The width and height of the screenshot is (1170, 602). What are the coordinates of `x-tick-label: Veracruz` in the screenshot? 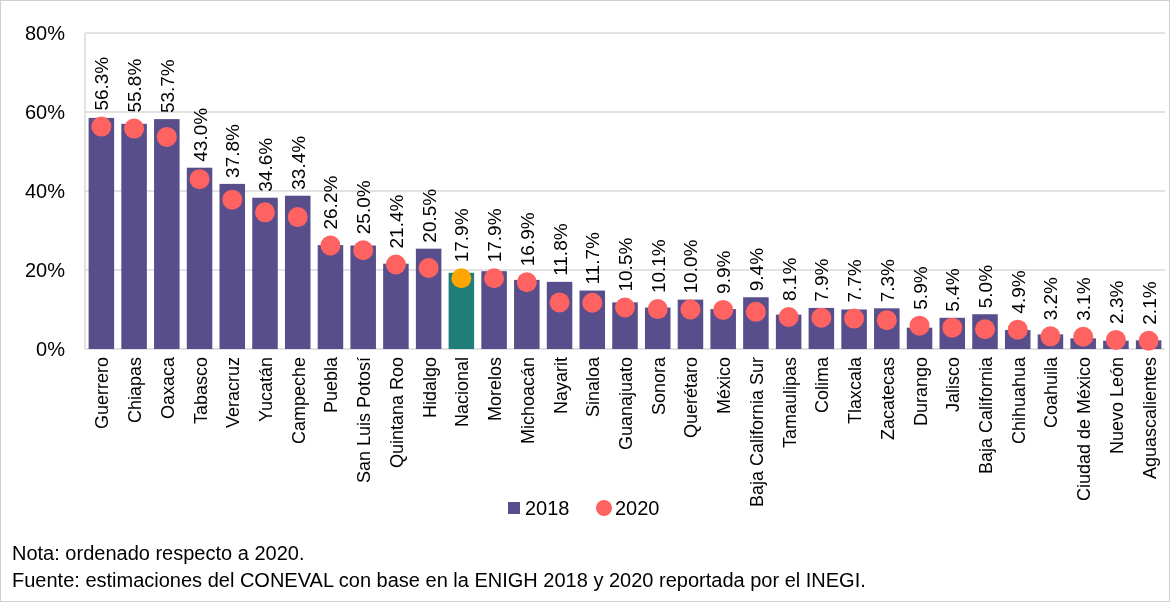 It's located at (233, 393).